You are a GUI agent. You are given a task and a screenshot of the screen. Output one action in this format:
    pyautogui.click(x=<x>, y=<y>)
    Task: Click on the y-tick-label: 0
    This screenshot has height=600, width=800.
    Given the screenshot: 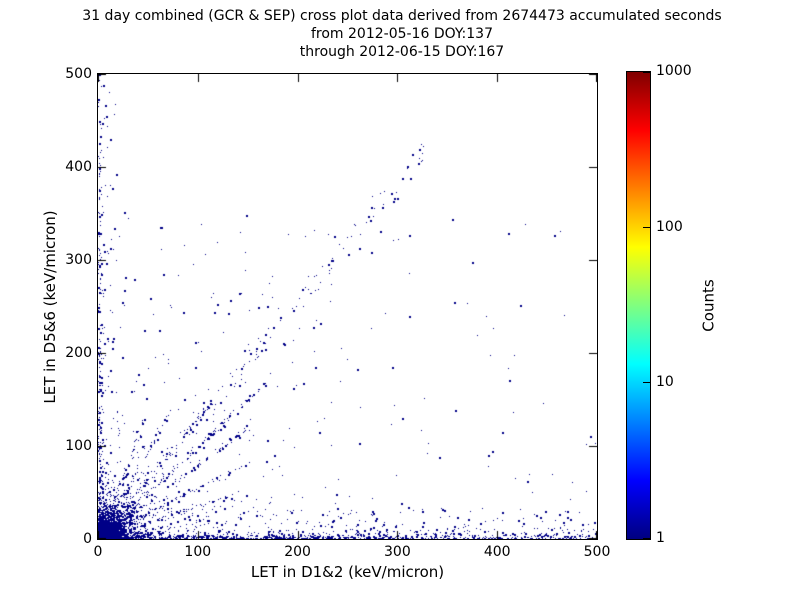 What is the action you would take?
    pyautogui.click(x=87, y=539)
    